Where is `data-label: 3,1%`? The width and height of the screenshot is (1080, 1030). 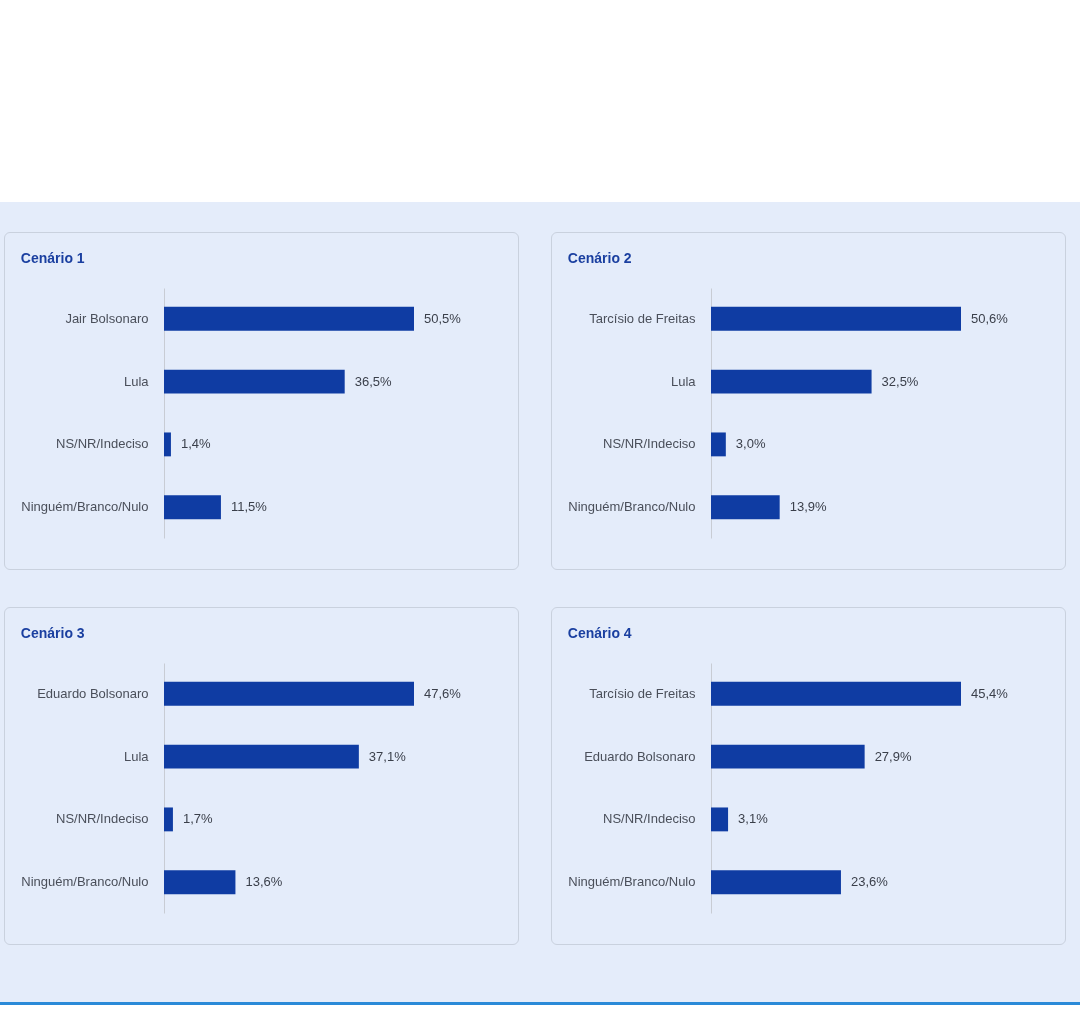 data-label: 3,1% is located at coordinates (753, 819).